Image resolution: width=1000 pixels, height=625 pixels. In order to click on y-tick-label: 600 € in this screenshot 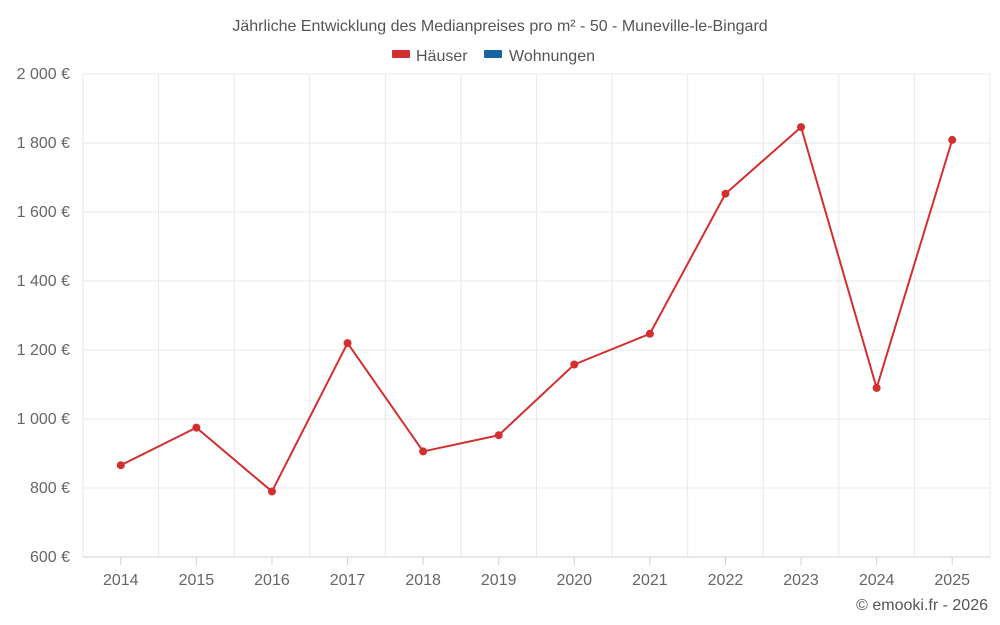, I will do `click(50, 557)`.